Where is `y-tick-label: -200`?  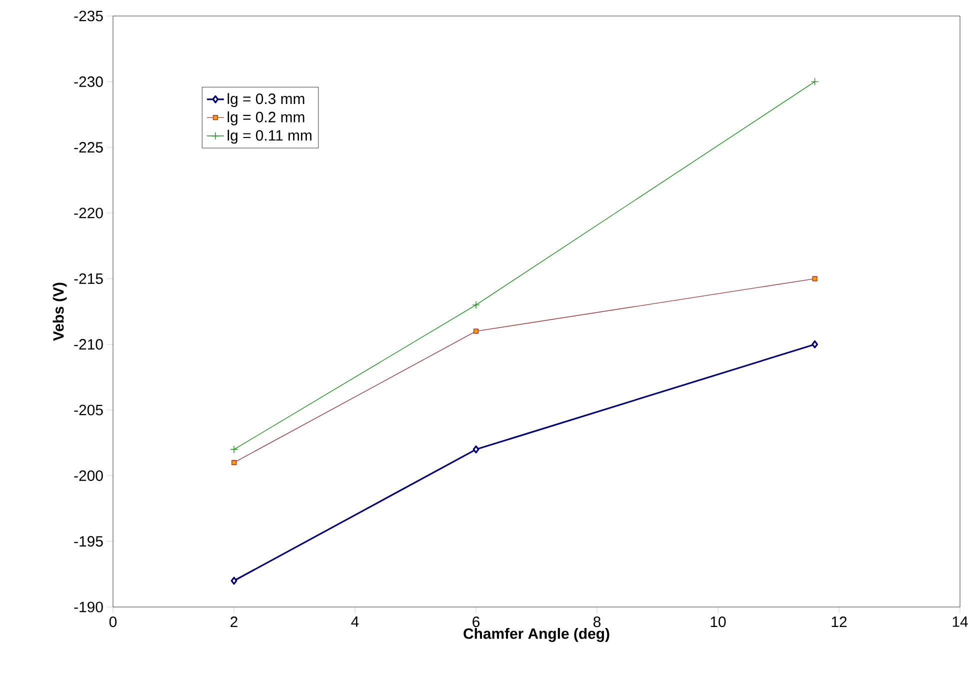
y-tick-label: -200 is located at coordinates (88, 475).